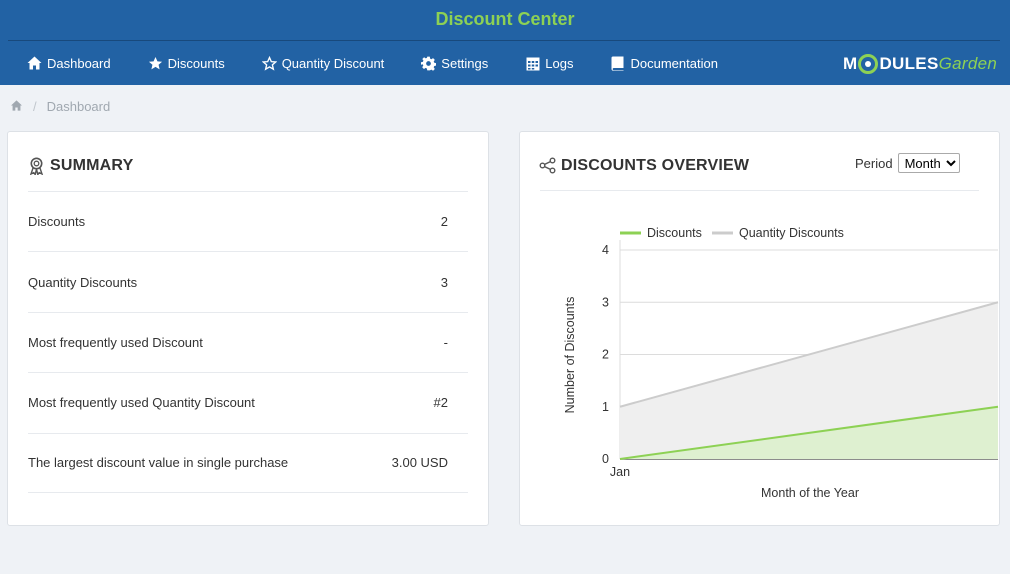  Describe the element at coordinates (79, 63) in the screenshot. I see `nav-item-label: Dashboard` at that location.